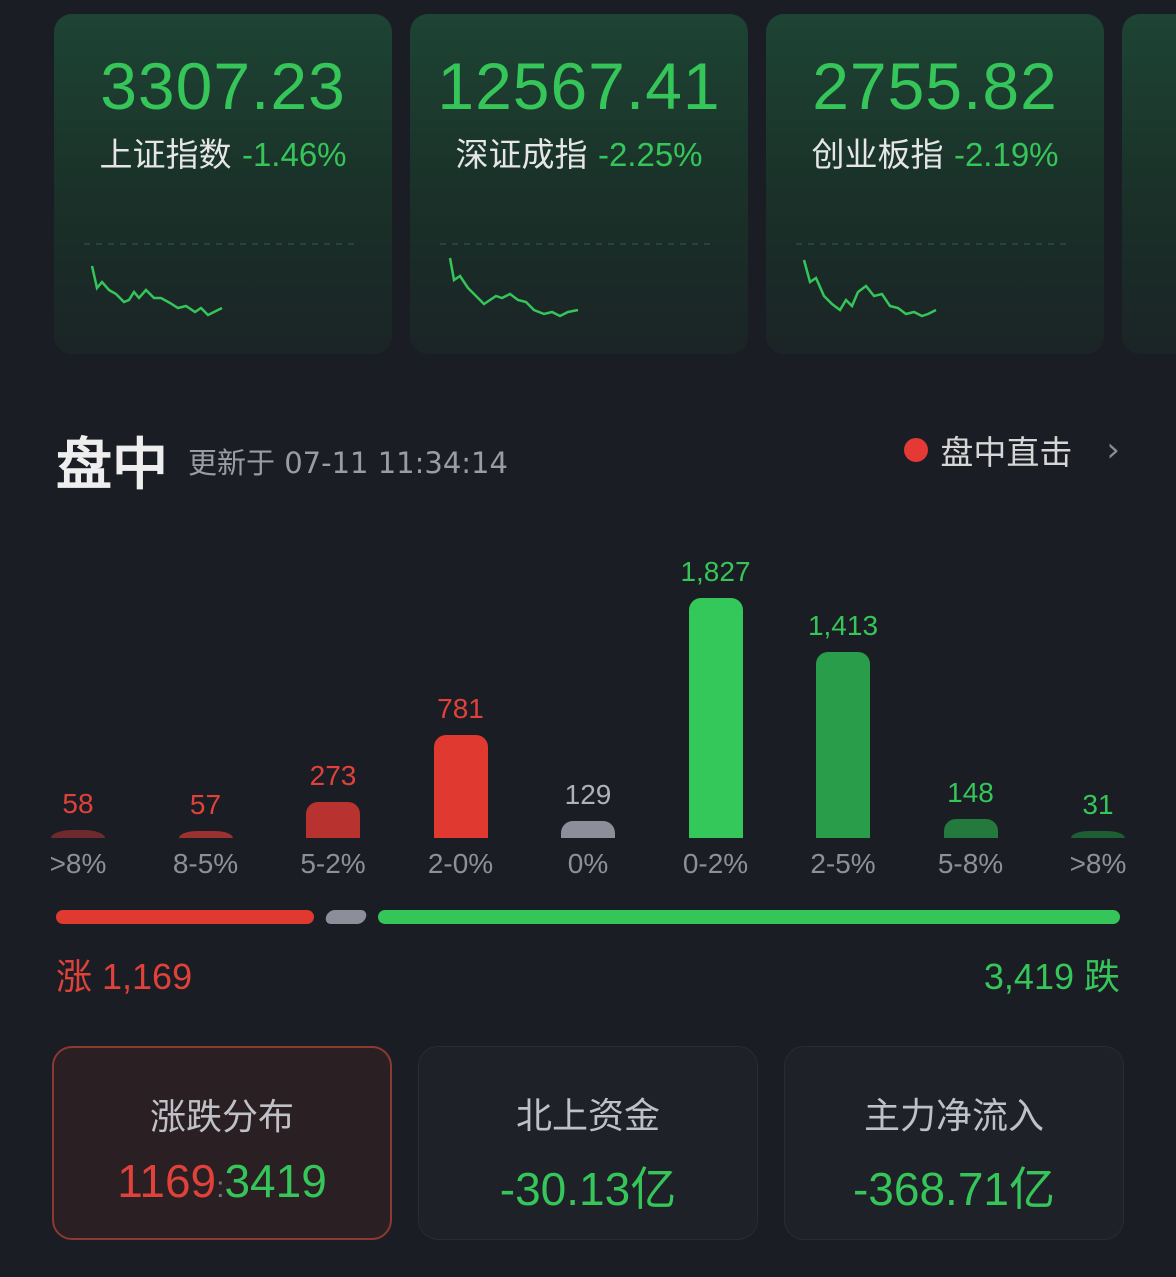  I want to click on up-ratio-bar, so click(185, 917).